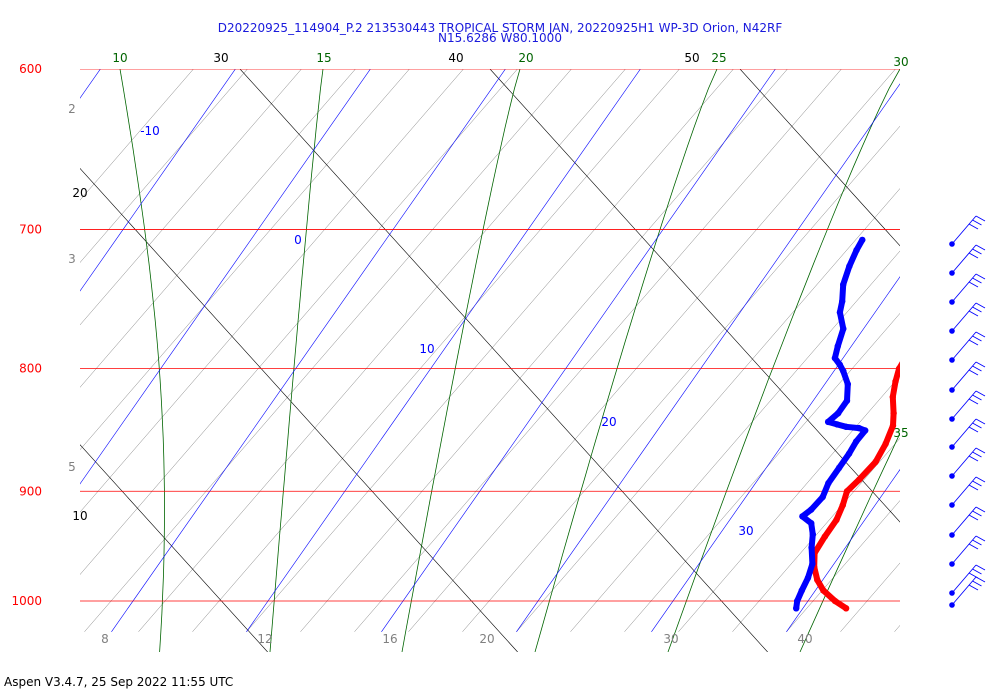 Image resolution: width=1000 pixels, height=700 pixels. Describe the element at coordinates (105, 639) in the screenshot. I see `mixing-ratio-label: 8` at that location.